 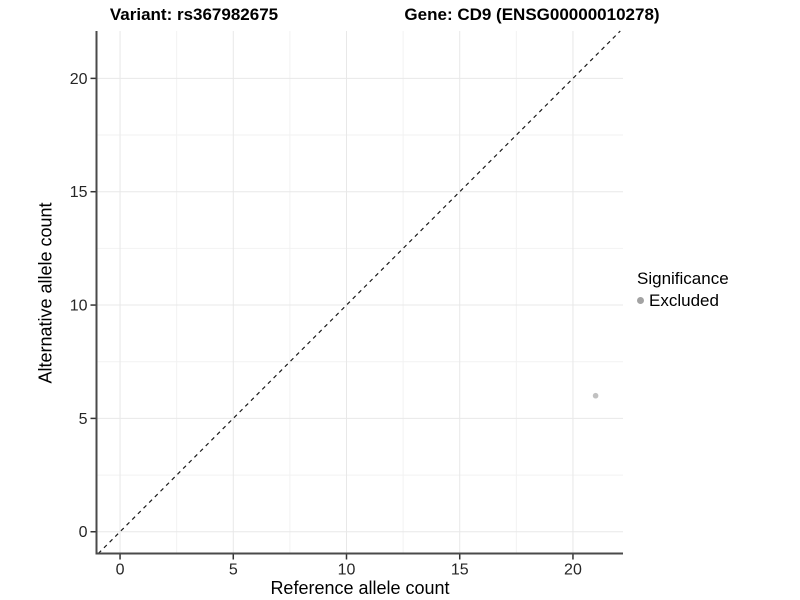 What do you see at coordinates (83, 419) in the screenshot?
I see `y-tick-label: 5` at bounding box center [83, 419].